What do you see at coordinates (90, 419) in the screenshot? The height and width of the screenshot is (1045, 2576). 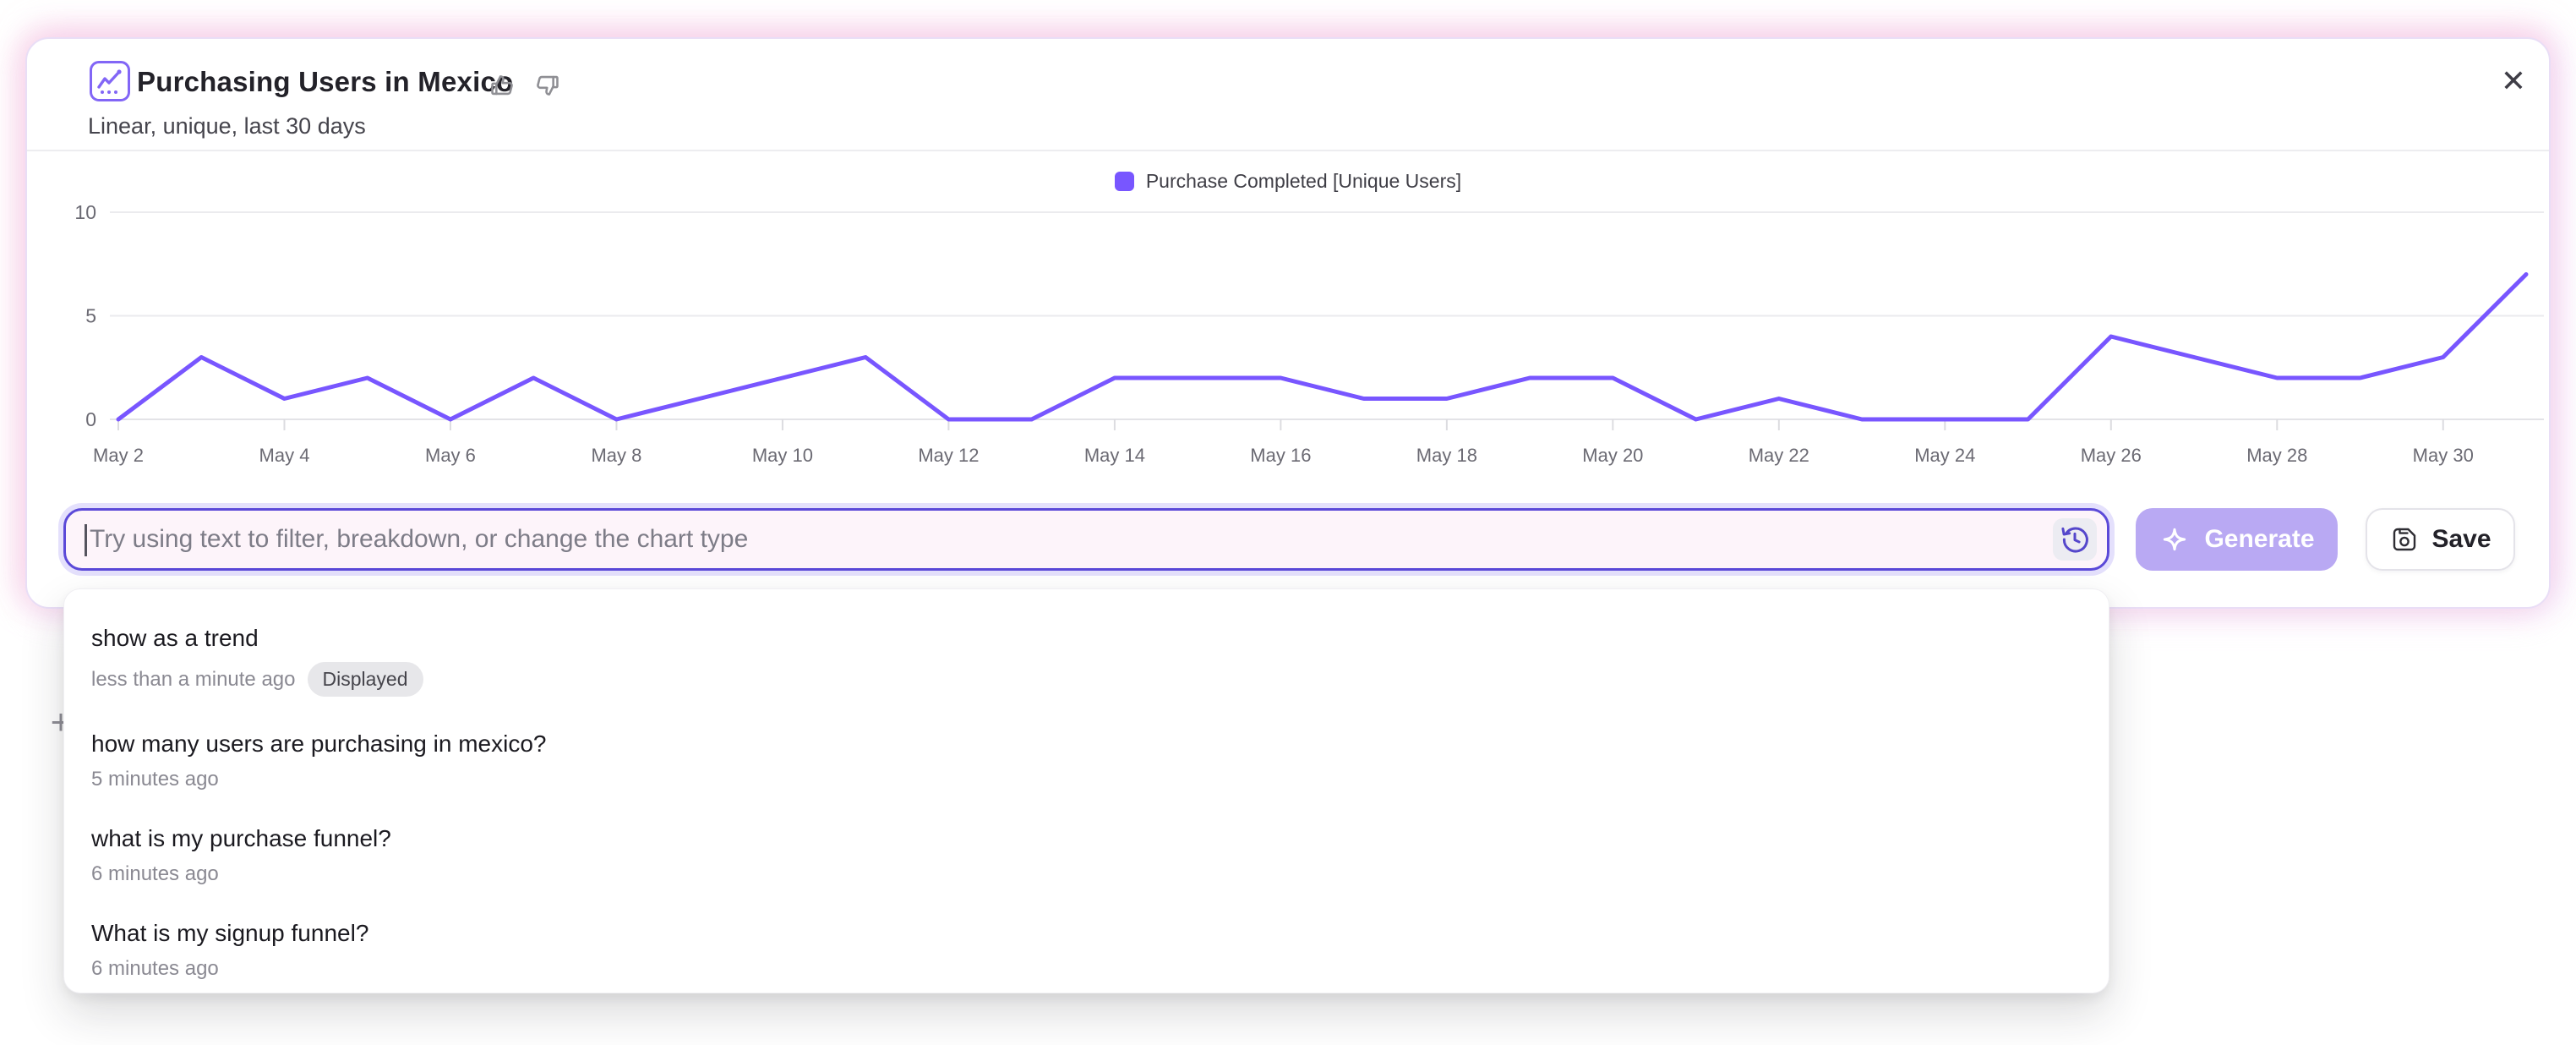 I see `svg-text: 0` at bounding box center [90, 419].